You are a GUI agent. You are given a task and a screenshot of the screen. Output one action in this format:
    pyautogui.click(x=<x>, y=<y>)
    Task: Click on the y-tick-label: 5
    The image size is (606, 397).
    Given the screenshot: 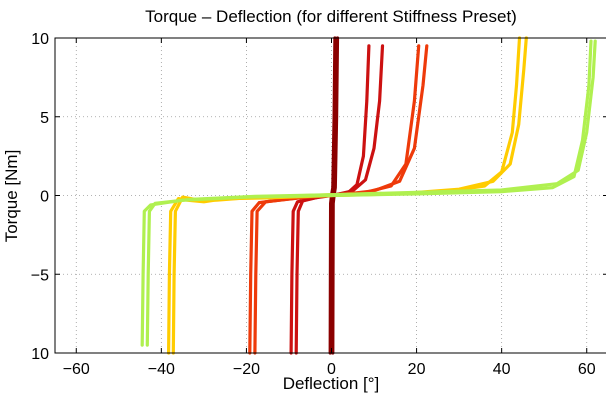 What is the action you would take?
    pyautogui.click(x=44, y=118)
    